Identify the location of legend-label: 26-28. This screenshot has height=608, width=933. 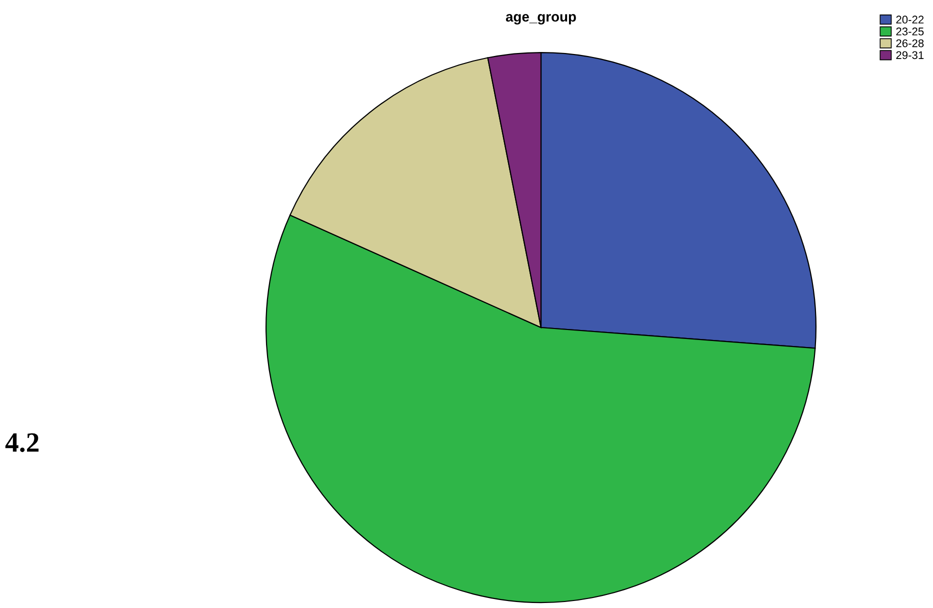
(910, 43).